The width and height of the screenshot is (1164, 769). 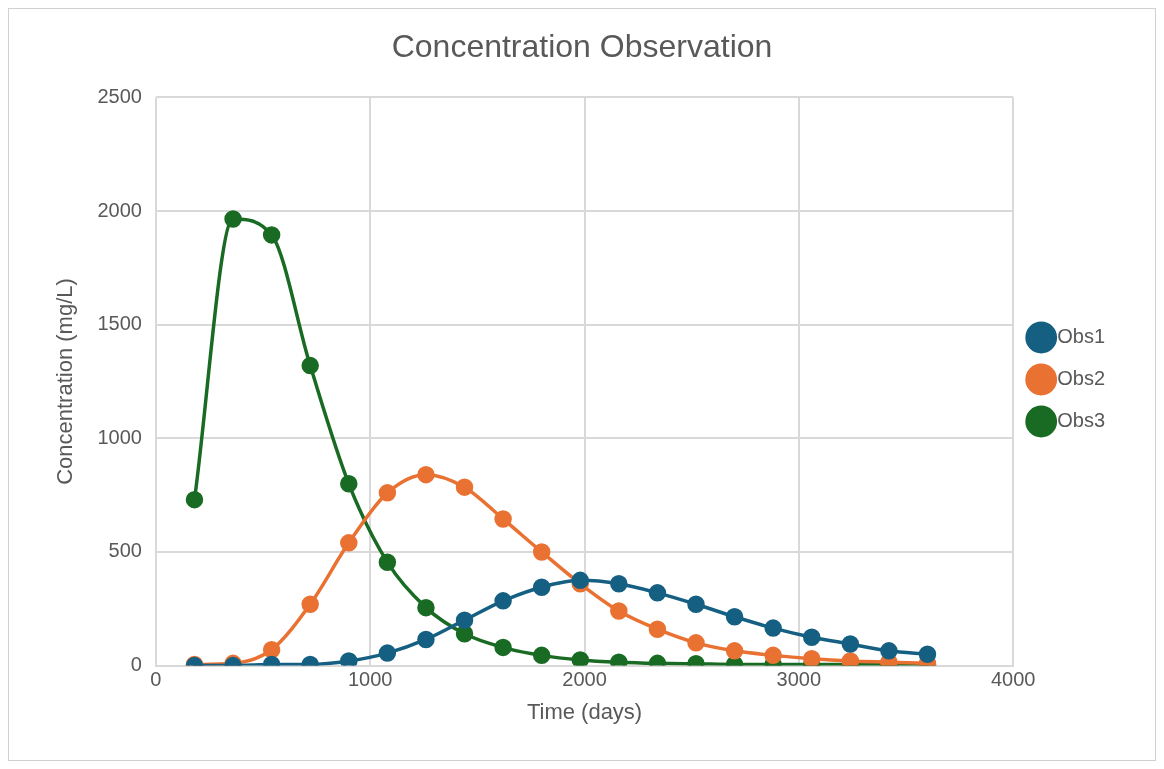 I want to click on x-tick-label: 1000, so click(x=370, y=679).